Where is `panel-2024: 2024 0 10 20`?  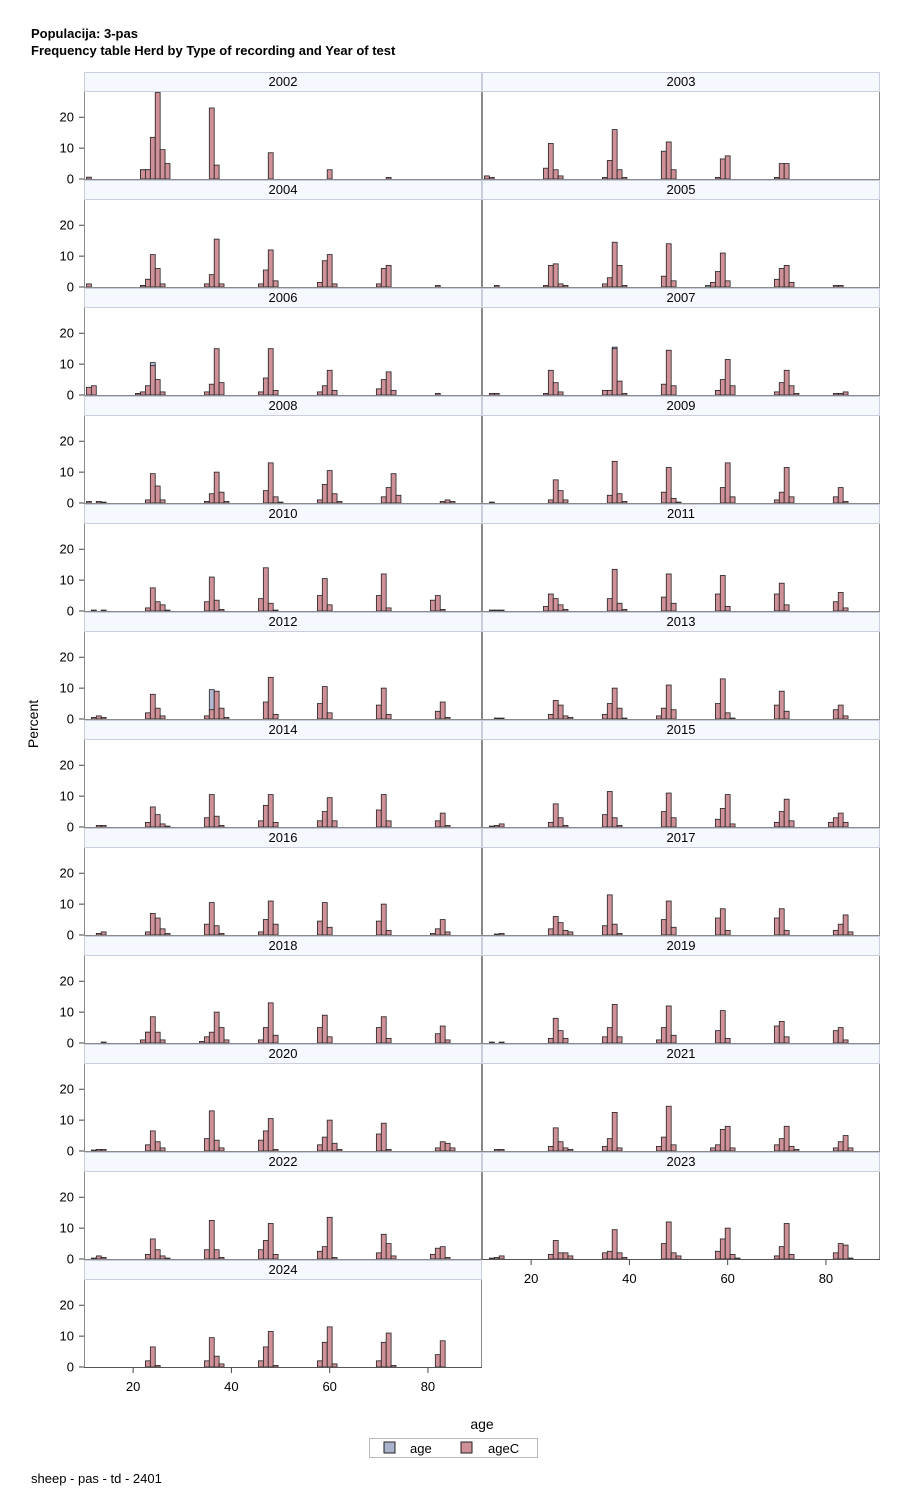
panel-2024: 2024 0 10 20 is located at coordinates (271, 1317).